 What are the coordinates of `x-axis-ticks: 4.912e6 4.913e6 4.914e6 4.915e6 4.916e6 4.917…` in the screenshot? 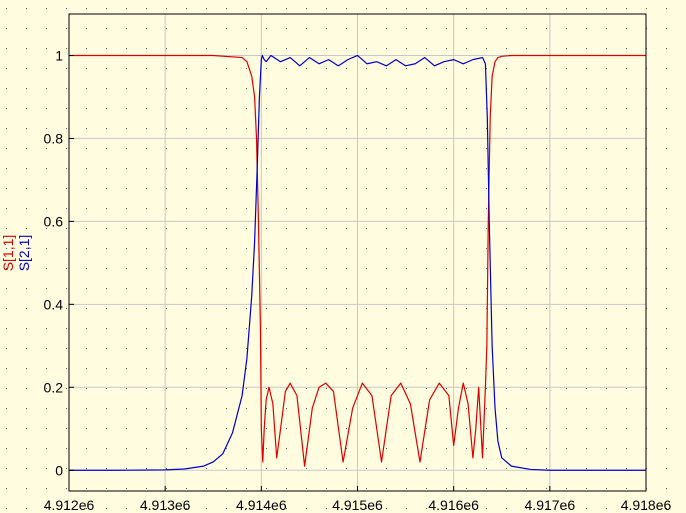 It's located at (358, 499).